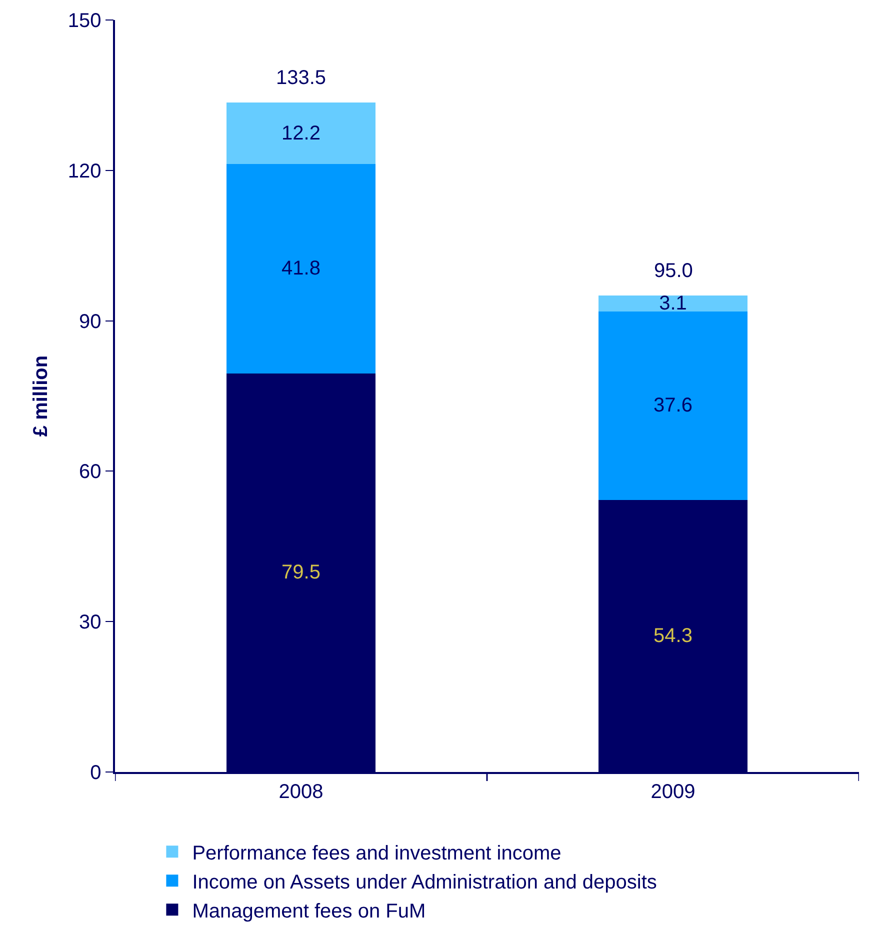  What do you see at coordinates (301, 791) in the screenshot?
I see `x-tick-label: 2008` at bounding box center [301, 791].